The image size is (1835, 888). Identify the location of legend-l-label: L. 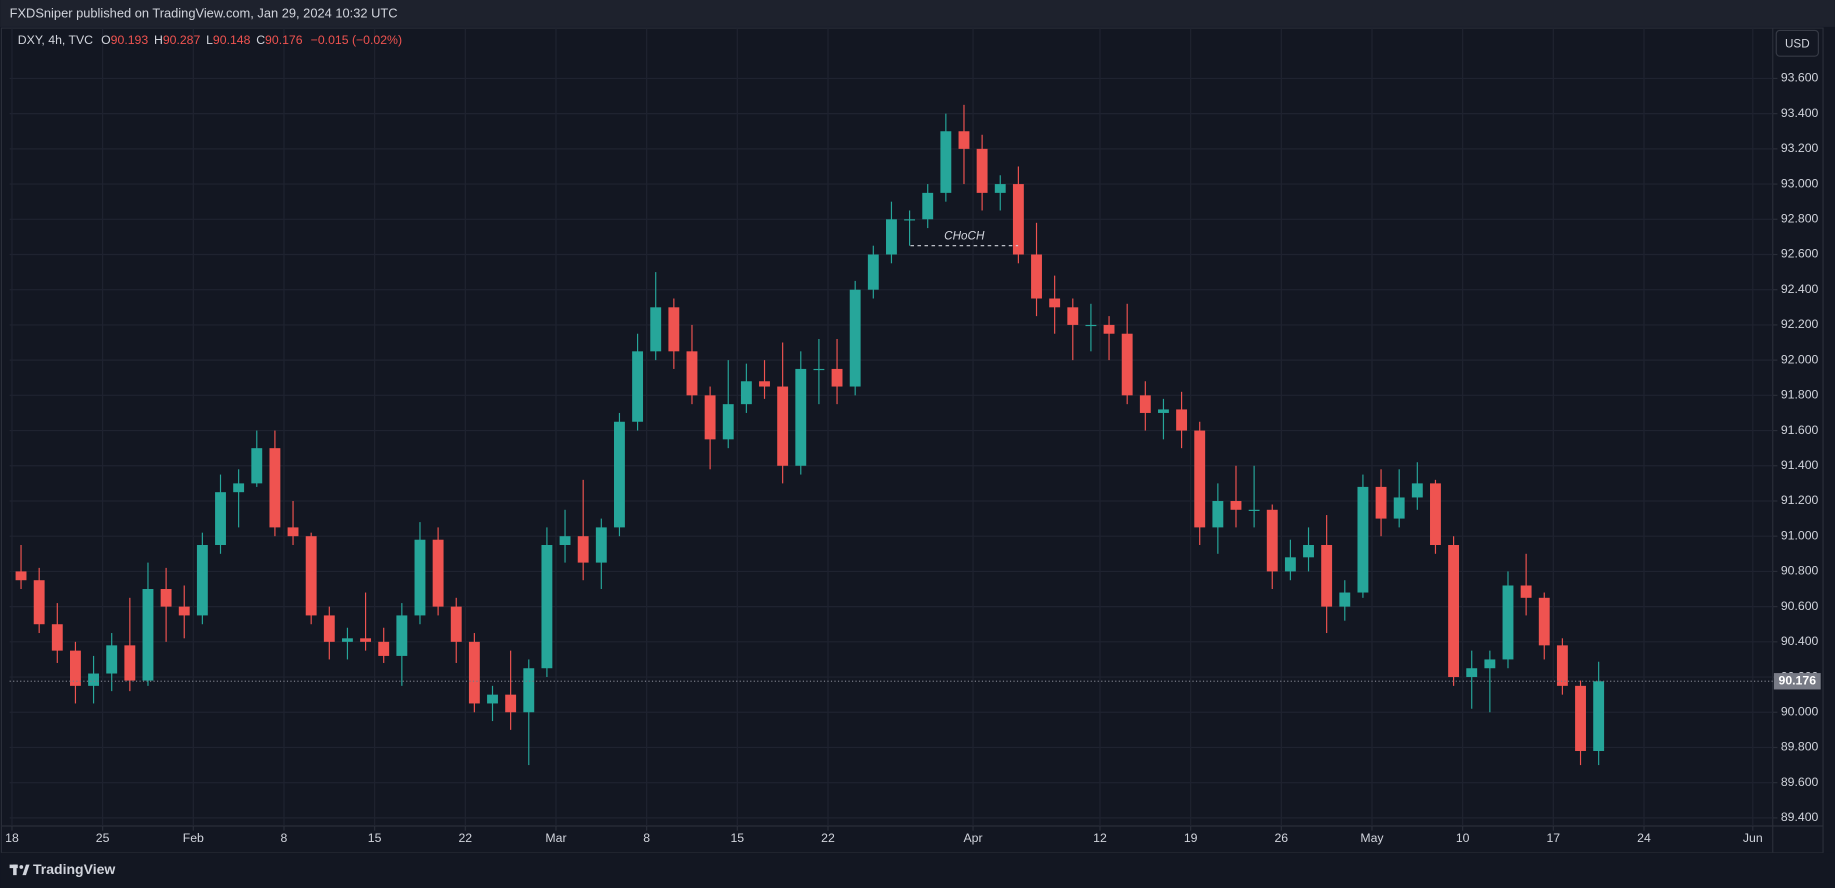
(209, 40).